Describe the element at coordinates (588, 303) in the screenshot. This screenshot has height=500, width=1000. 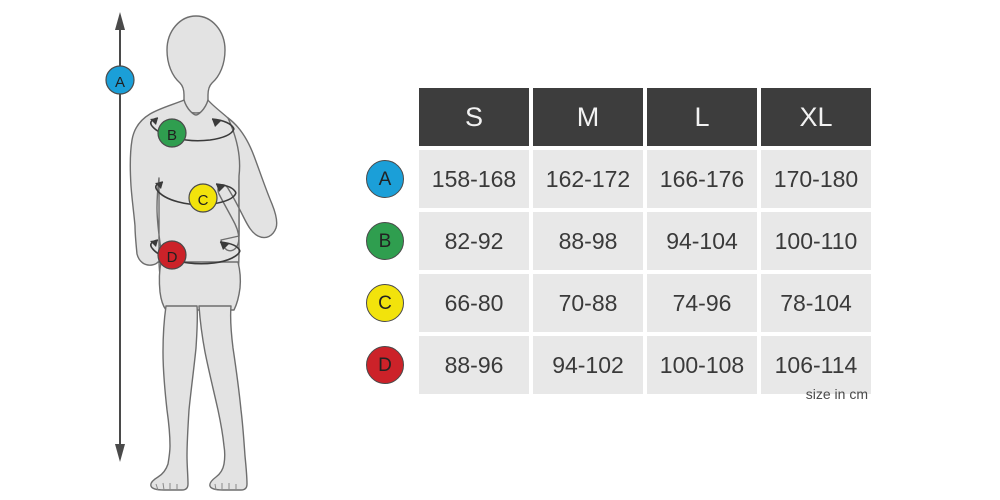
I see `cell-c-m: 70-88` at that location.